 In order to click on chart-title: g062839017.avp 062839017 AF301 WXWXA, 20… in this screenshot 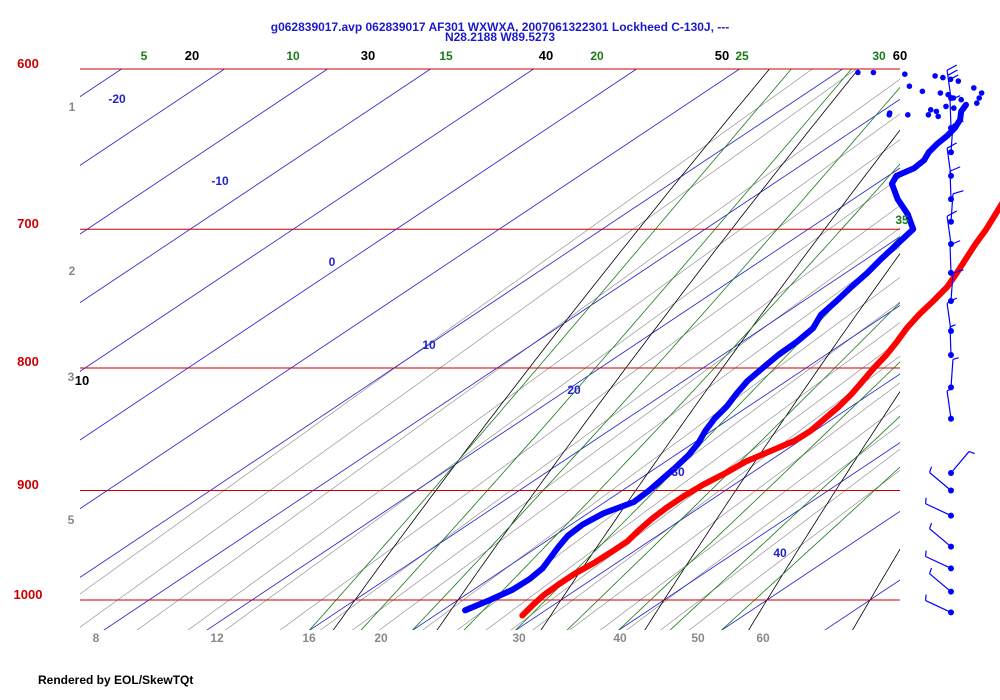, I will do `click(500, 27)`.